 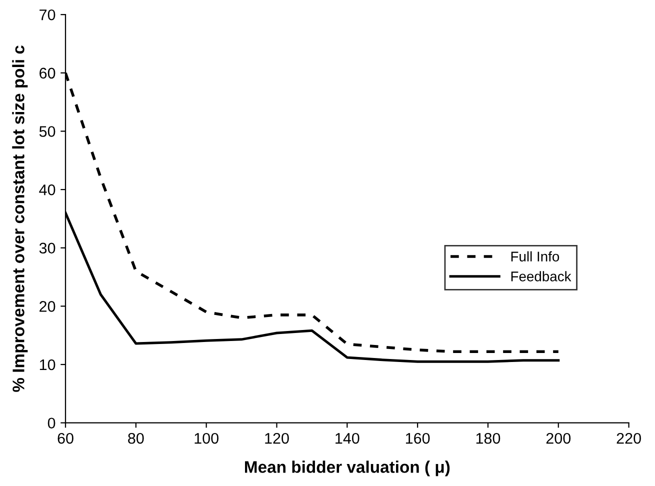 What do you see at coordinates (277, 438) in the screenshot?
I see `x-tick-label: 120` at bounding box center [277, 438].